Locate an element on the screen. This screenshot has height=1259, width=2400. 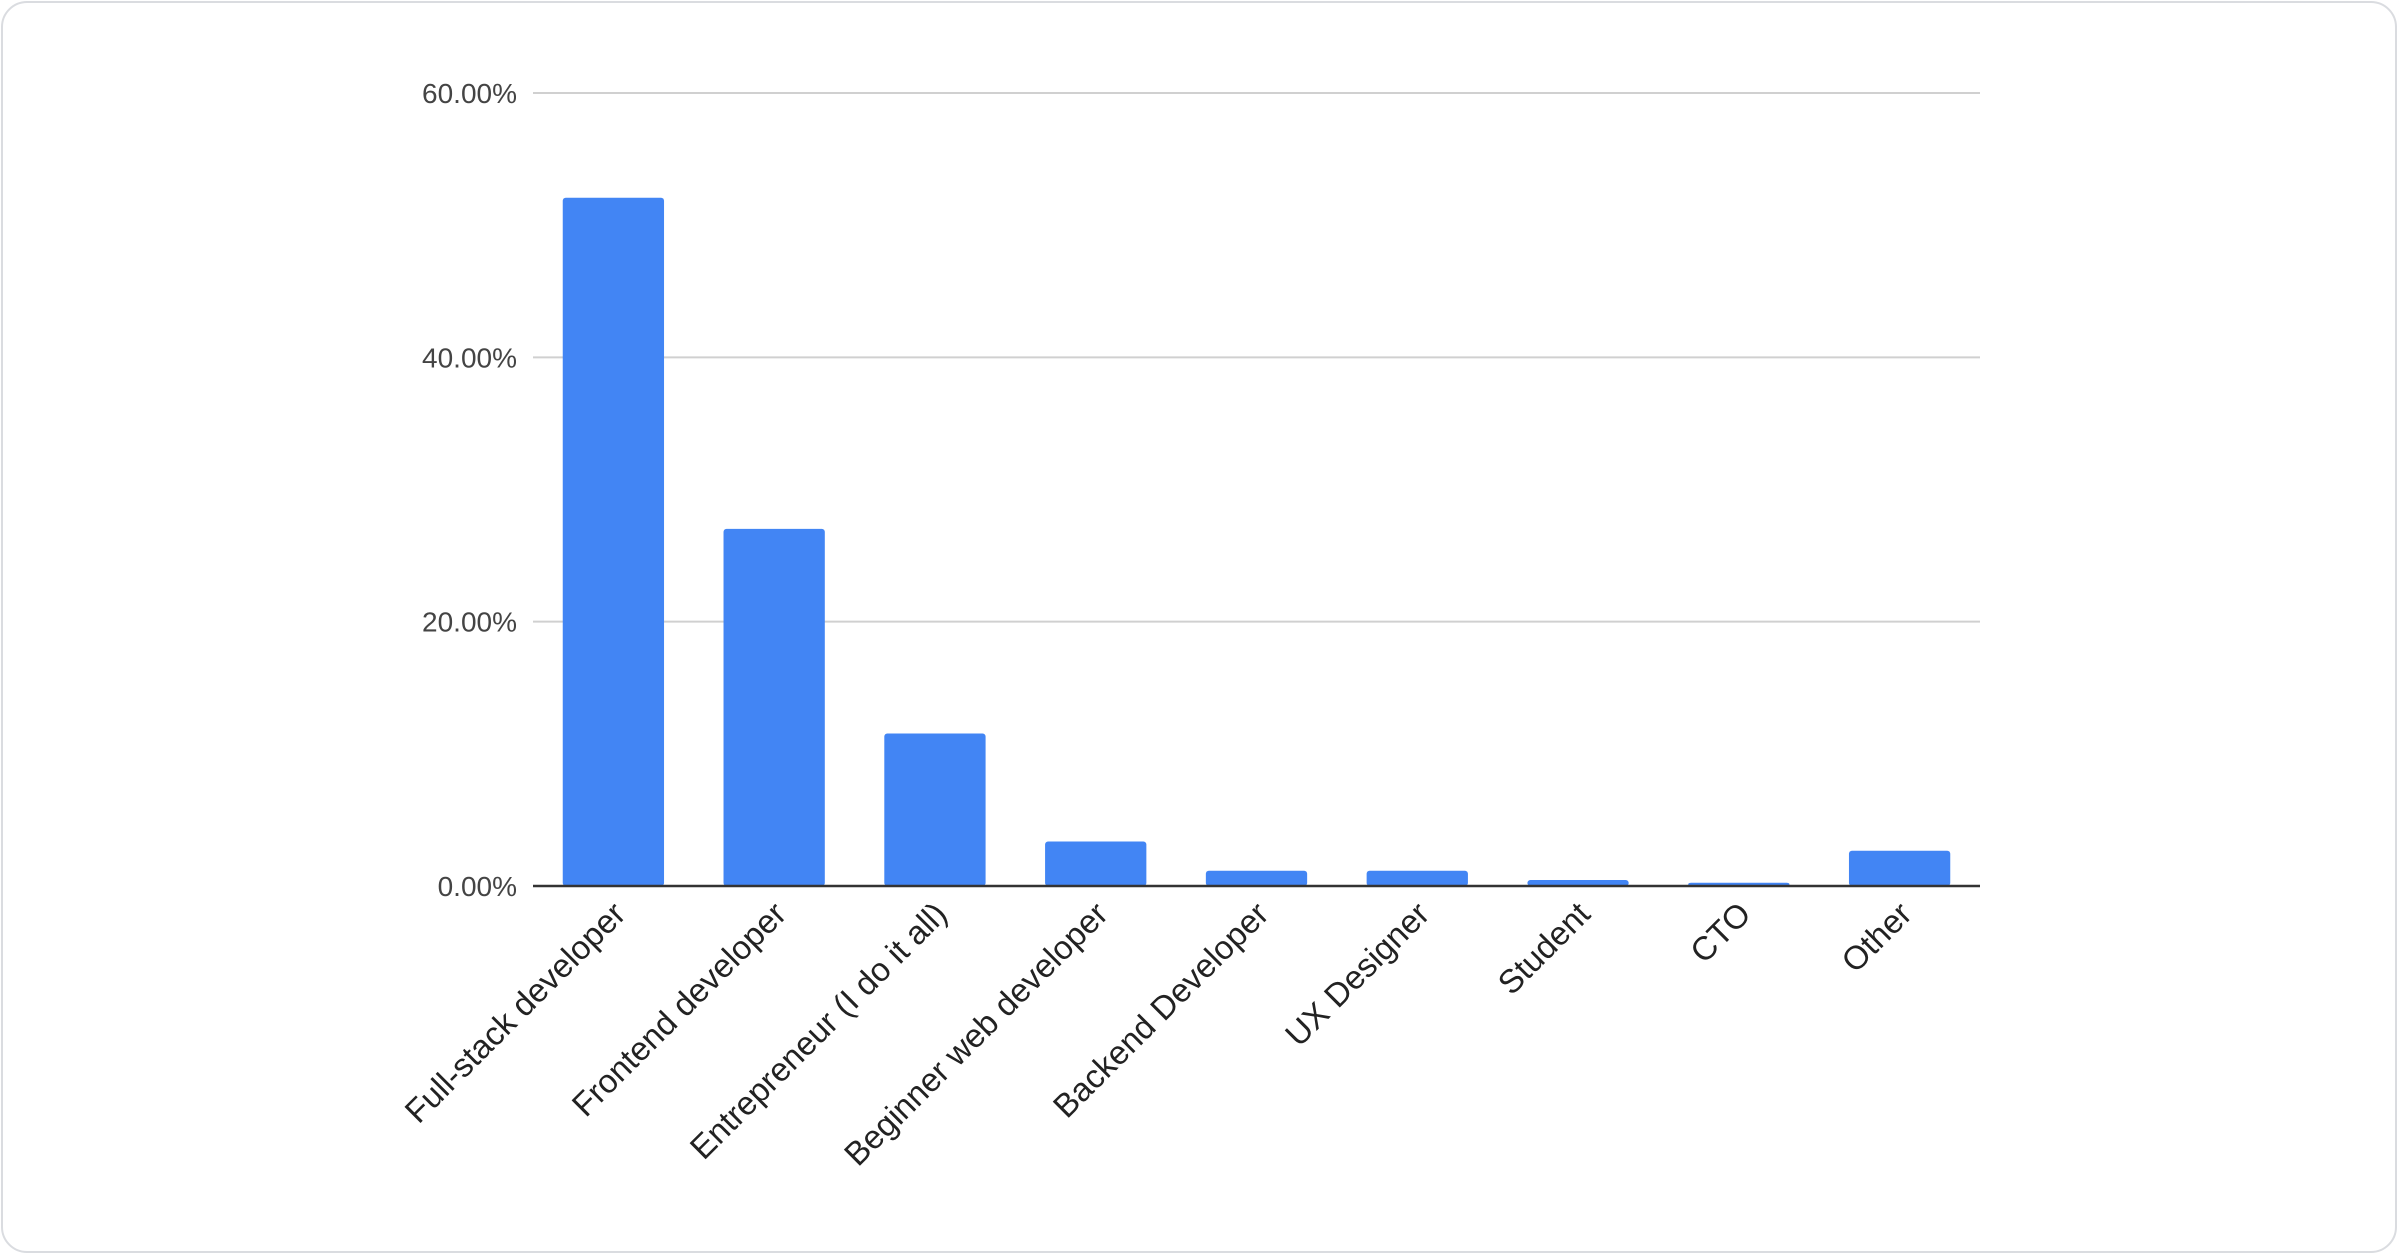
y-tick-label: 20.00% is located at coordinates (469, 622).